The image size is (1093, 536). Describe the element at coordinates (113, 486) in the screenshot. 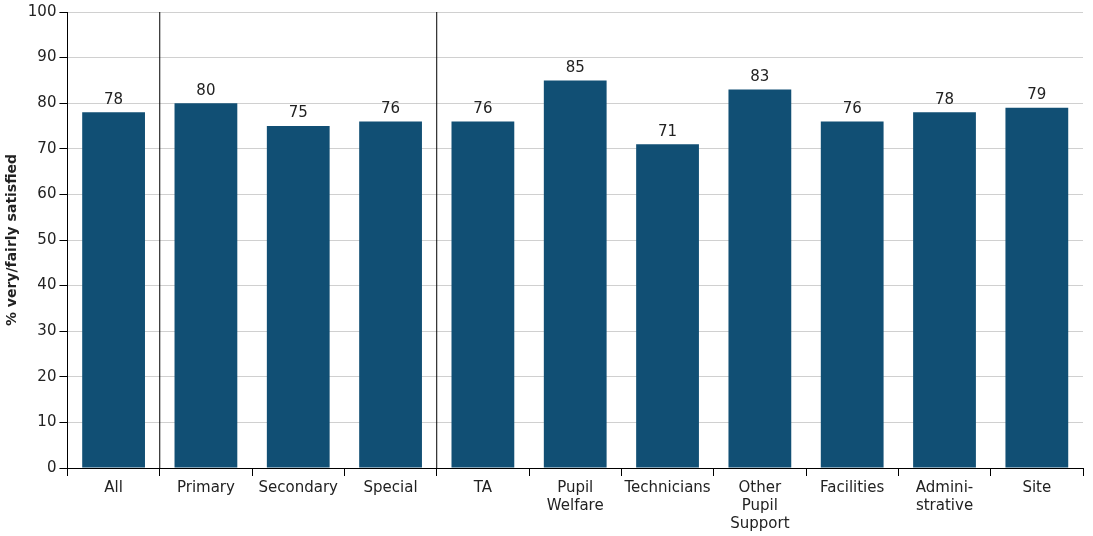

I see `x-tick-label: All` at that location.